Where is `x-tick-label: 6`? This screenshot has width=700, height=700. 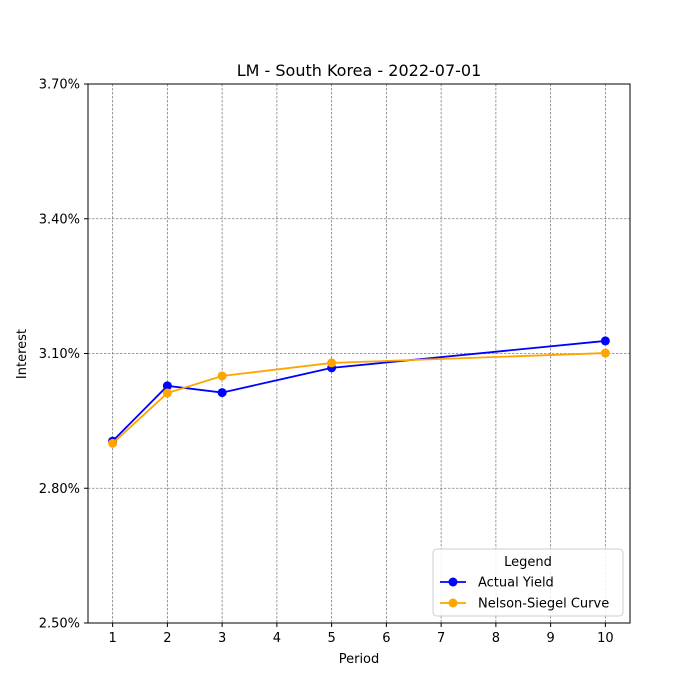
x-tick-label: 6 is located at coordinates (386, 638).